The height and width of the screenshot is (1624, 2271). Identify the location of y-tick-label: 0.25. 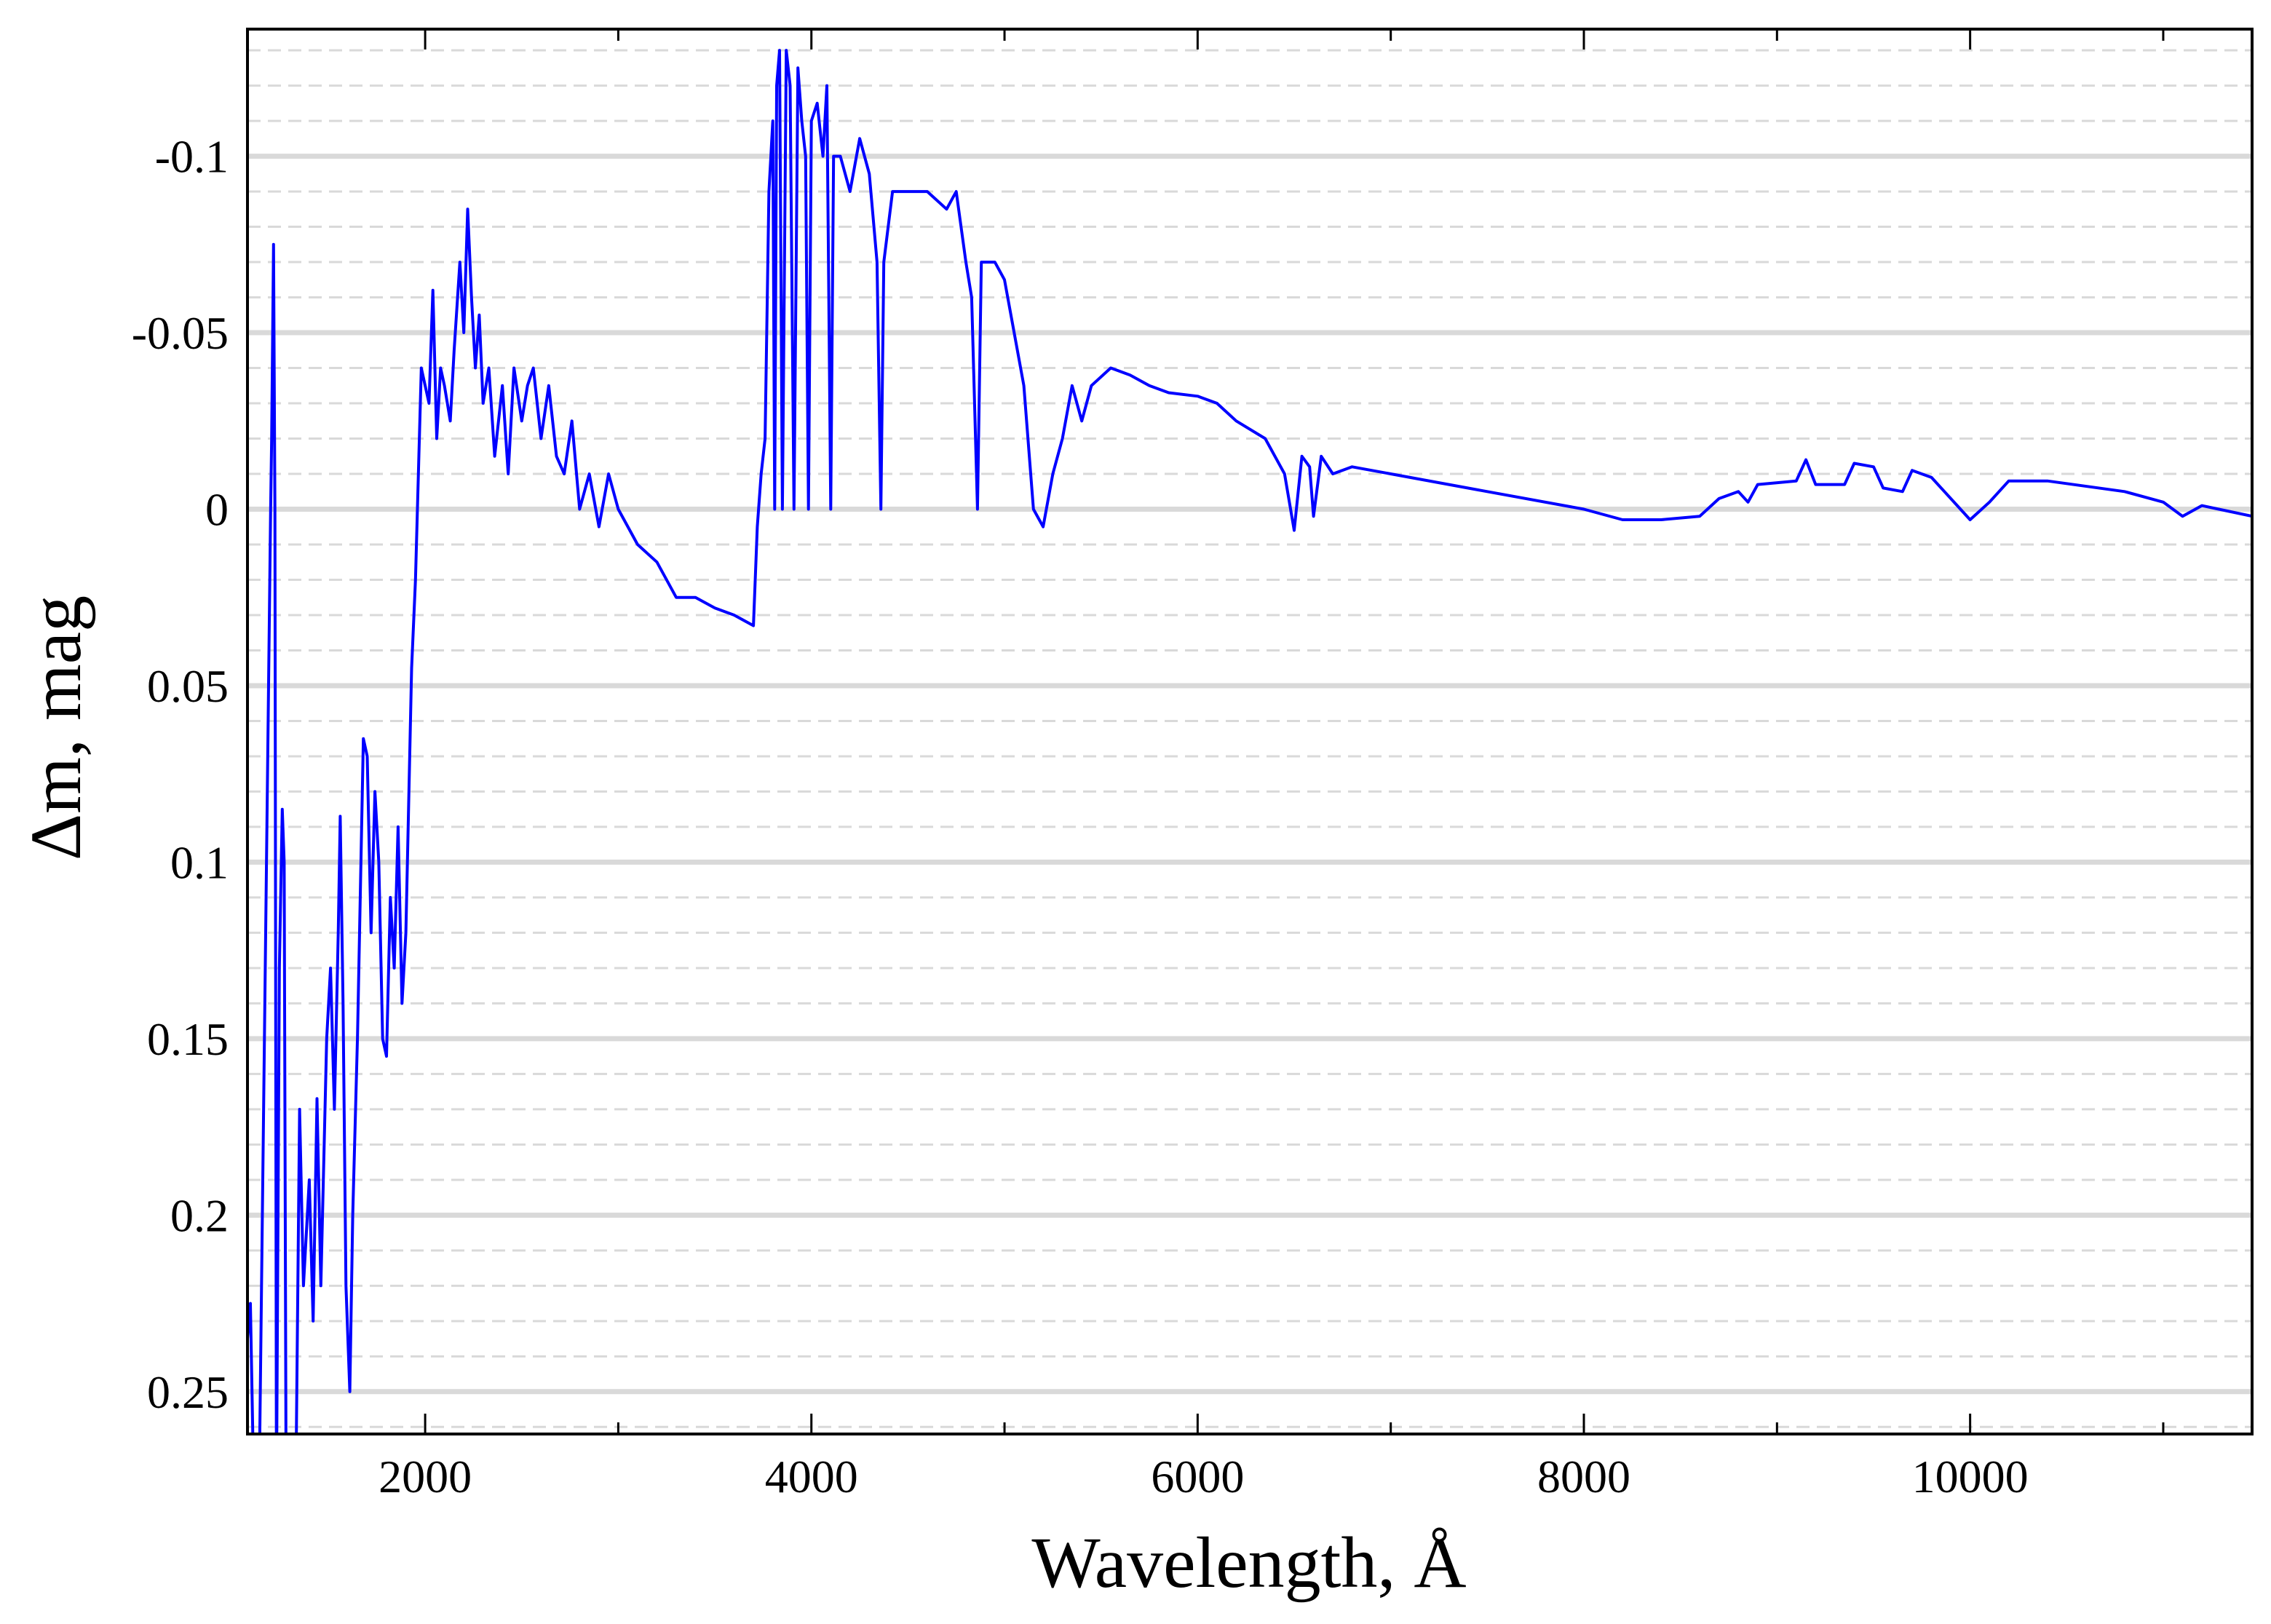
(188, 1392).